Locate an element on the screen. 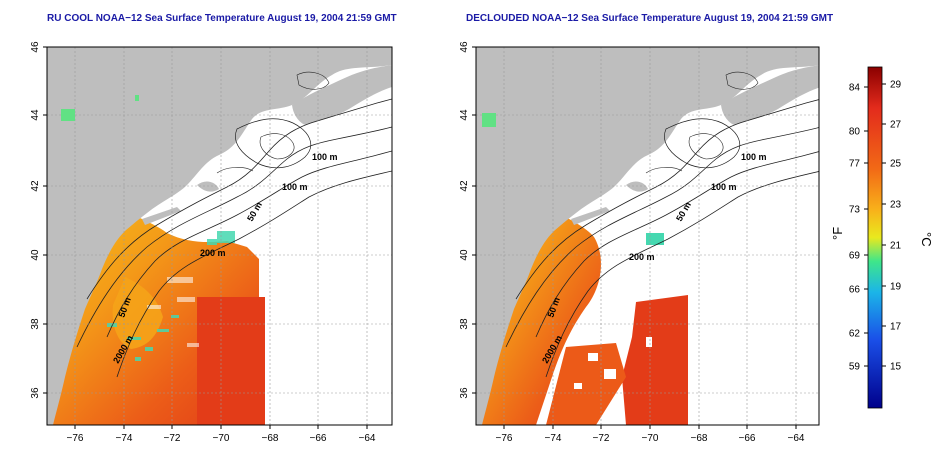 This screenshot has width=950, height=475. sst-field is located at coordinates (538, 316).